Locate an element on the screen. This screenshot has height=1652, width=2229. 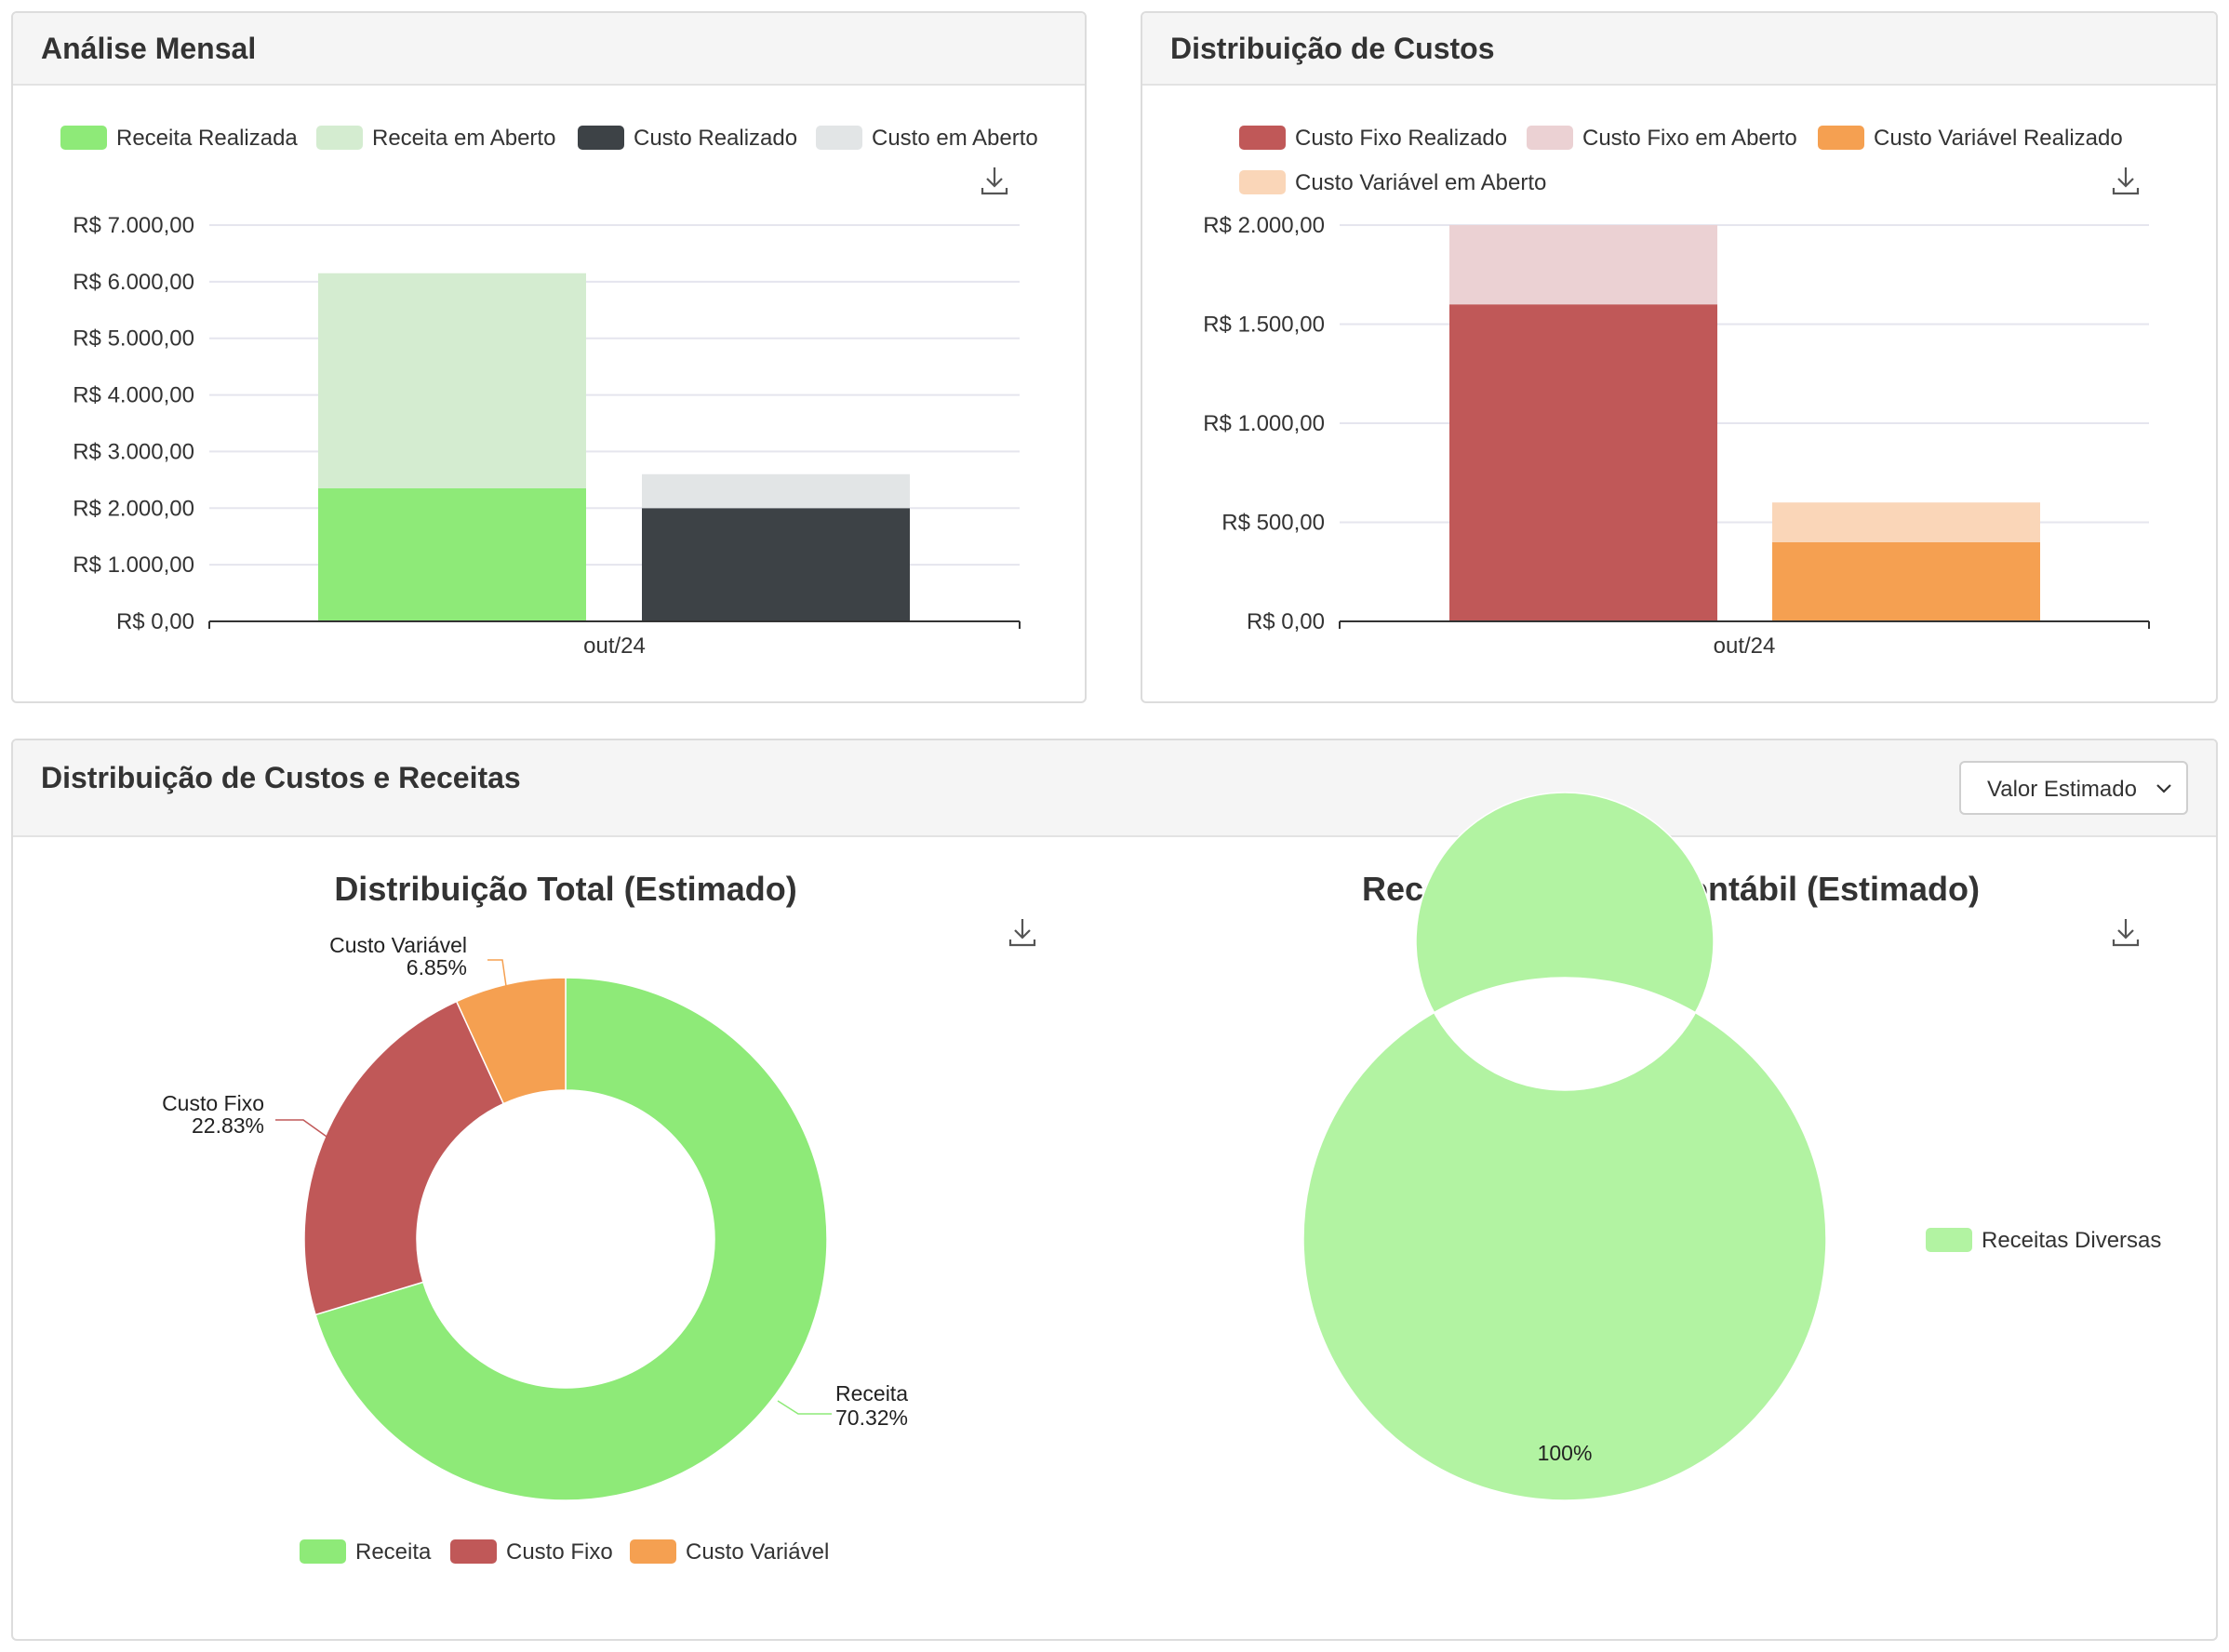
panel-header: Distribuição de Custos is located at coordinates (1679, 49).